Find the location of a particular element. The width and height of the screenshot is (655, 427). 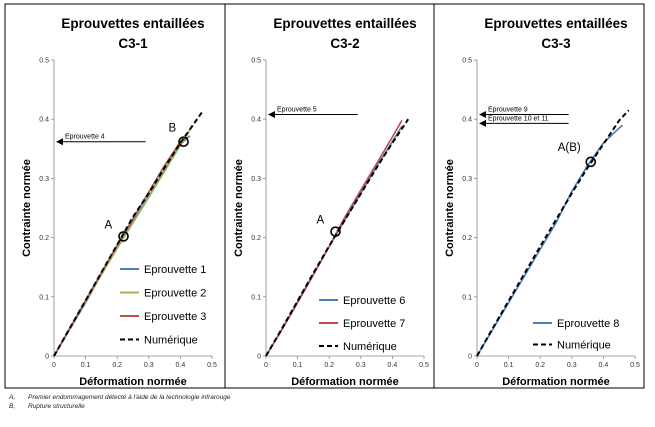

legend-label: Eprouvette 7 is located at coordinates (374, 324).